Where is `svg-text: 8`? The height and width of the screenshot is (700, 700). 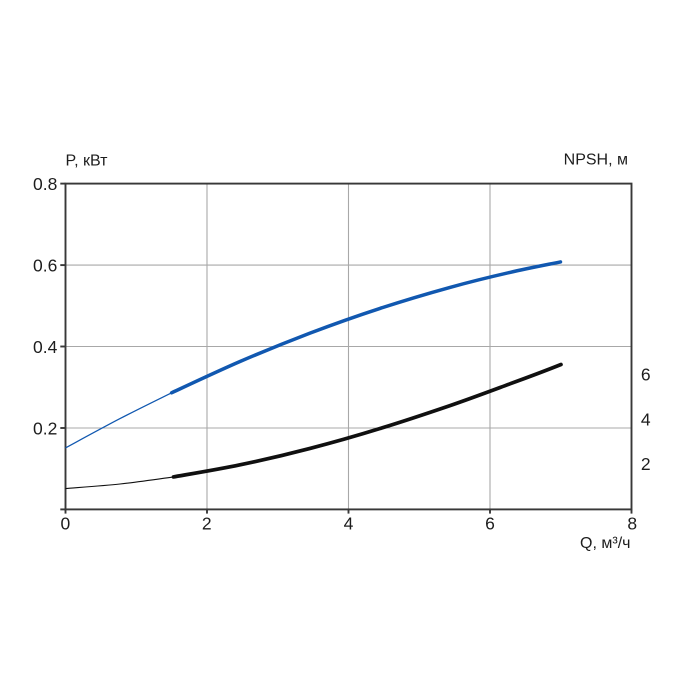 svg-text: 8 is located at coordinates (632, 524).